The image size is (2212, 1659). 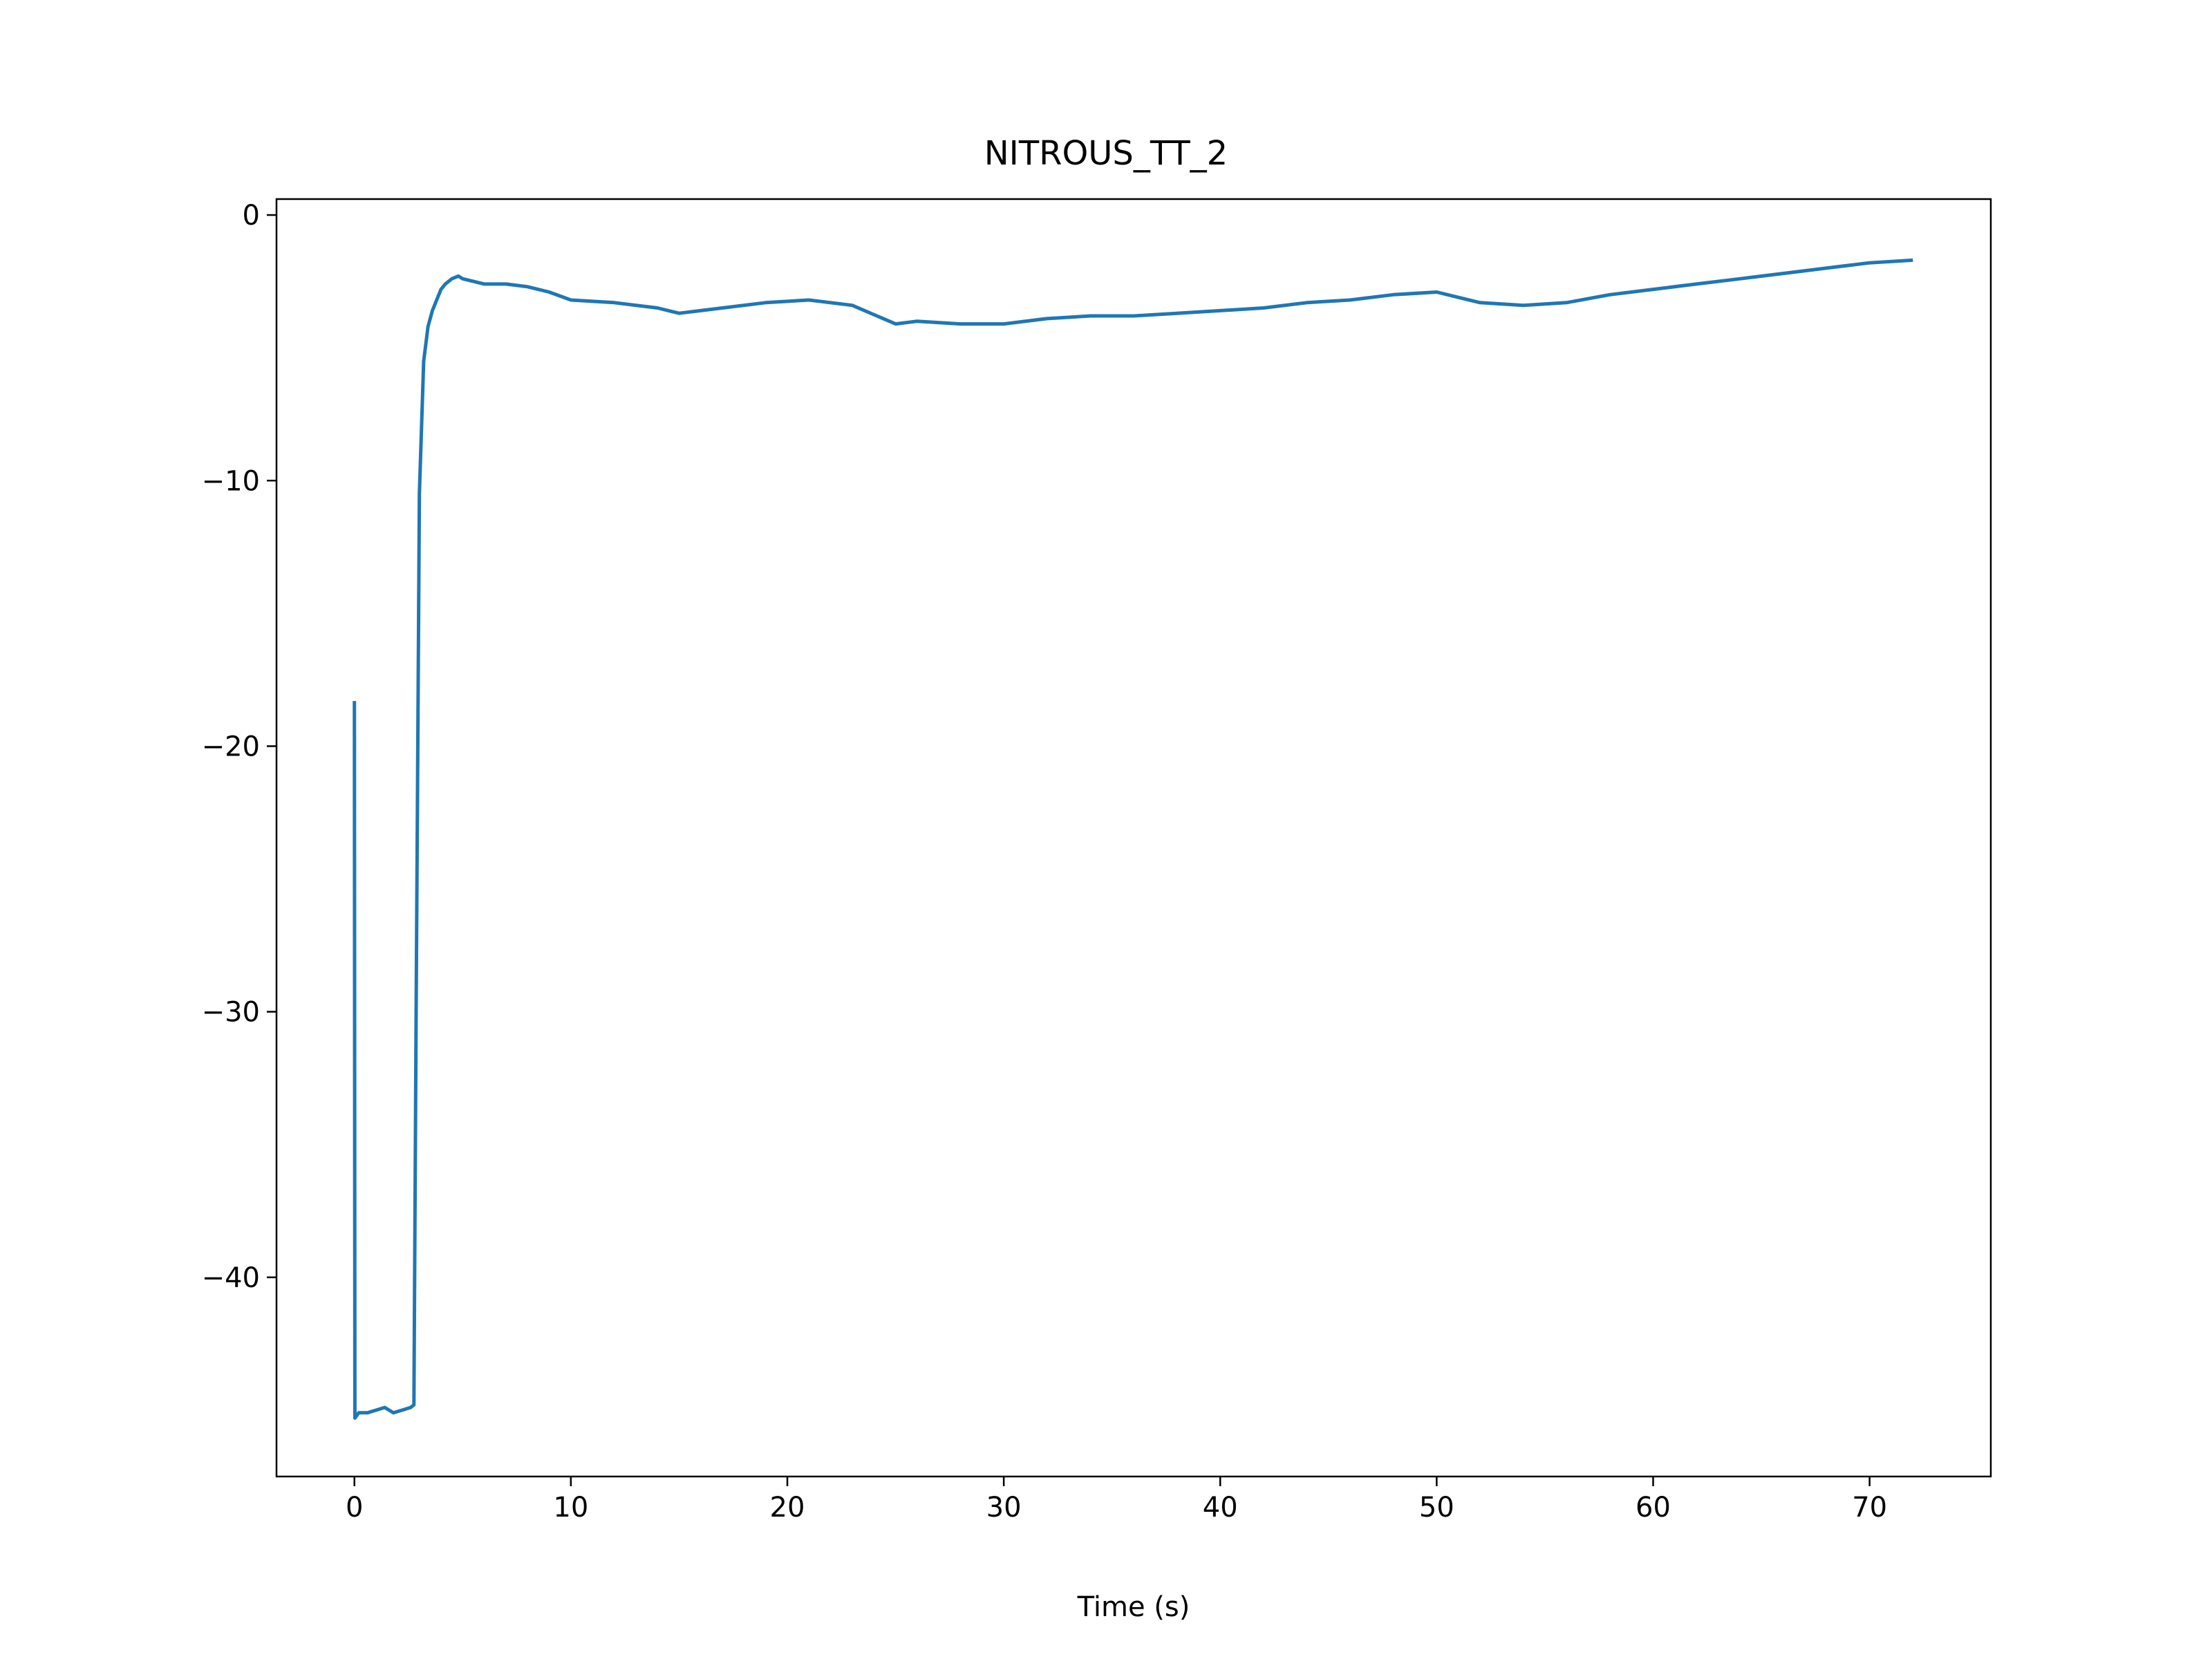 I want to click on x-tick-label: 10, so click(x=570, y=1508).